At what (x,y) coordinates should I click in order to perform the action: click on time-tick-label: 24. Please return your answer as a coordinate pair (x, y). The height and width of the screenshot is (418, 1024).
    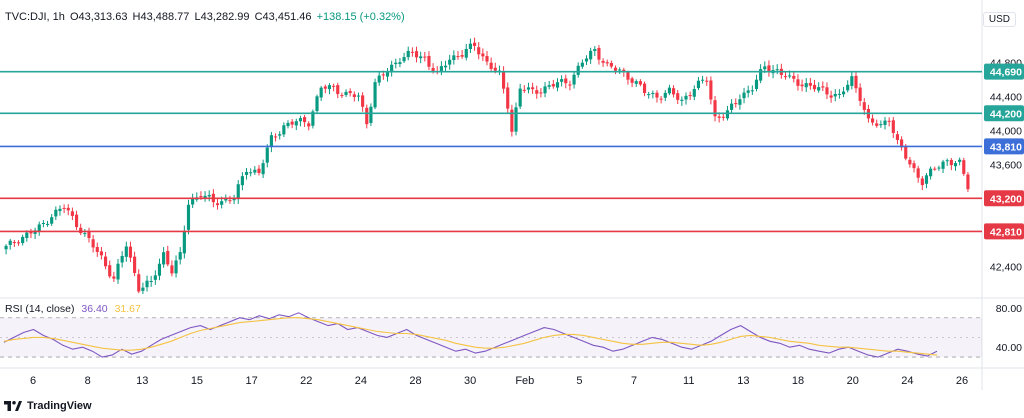
    Looking at the image, I should click on (907, 381).